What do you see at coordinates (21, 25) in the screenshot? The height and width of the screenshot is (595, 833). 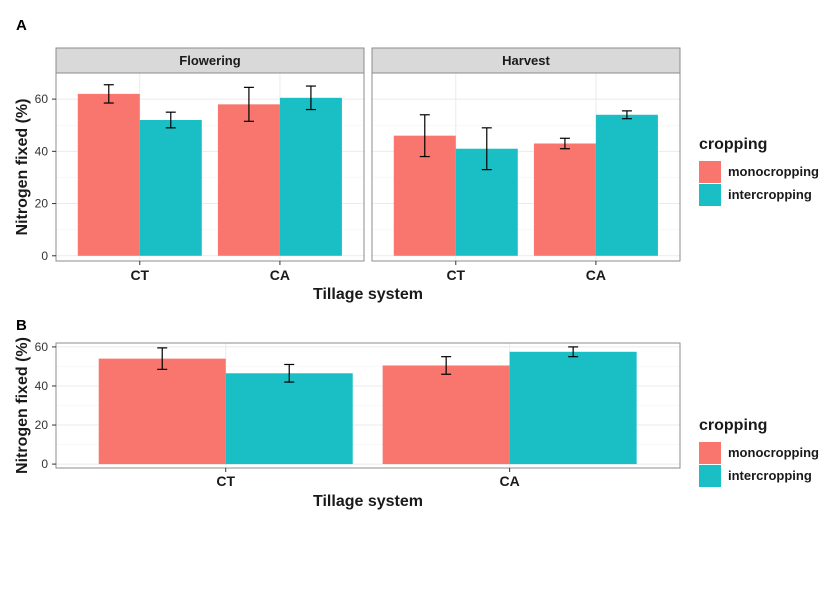 I see `panel-a-label: A` at bounding box center [21, 25].